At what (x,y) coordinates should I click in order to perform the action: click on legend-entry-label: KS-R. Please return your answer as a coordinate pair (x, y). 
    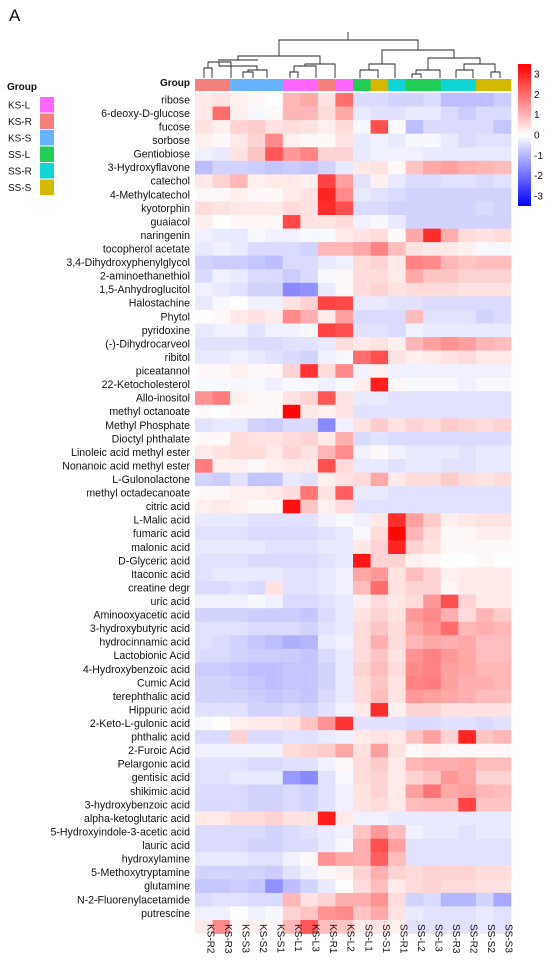
    Looking at the image, I should click on (20, 122).